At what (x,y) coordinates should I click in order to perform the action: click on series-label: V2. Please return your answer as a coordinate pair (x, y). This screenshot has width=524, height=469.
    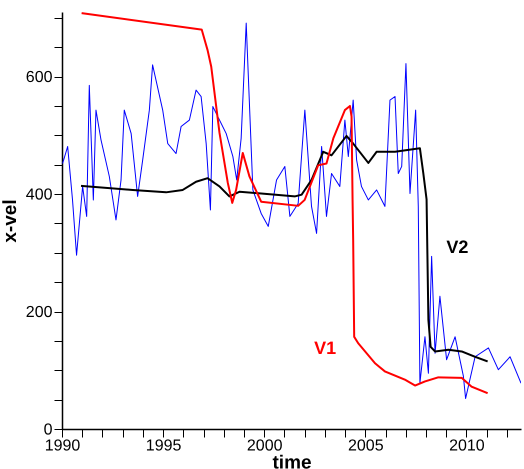
    Looking at the image, I should click on (457, 246).